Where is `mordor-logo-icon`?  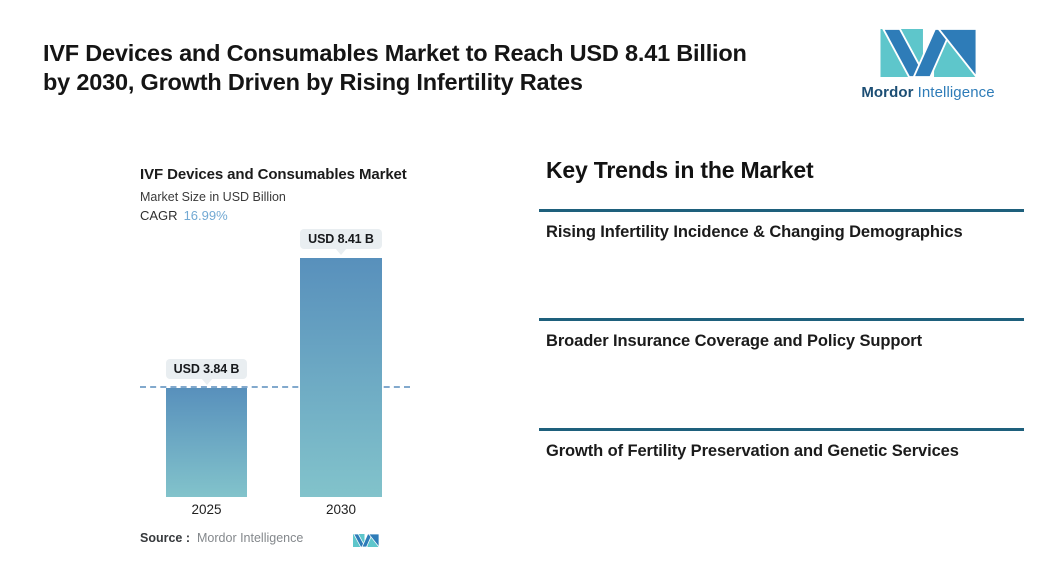 mordor-logo-icon is located at coordinates (928, 53).